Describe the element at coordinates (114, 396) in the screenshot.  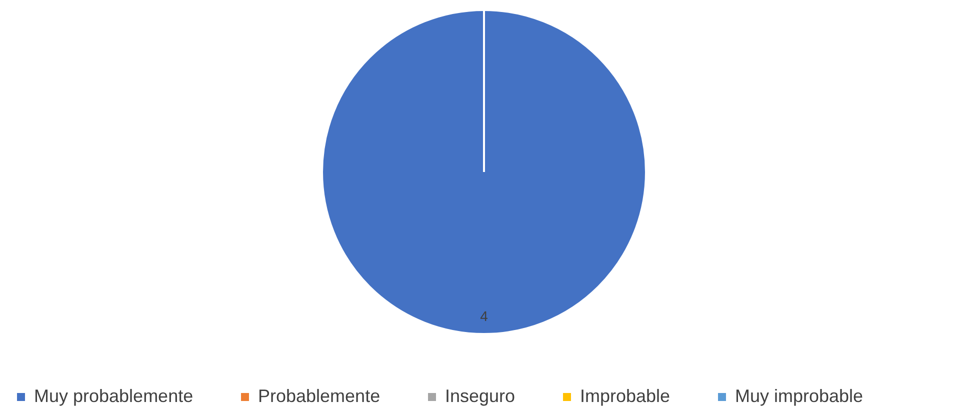
I see `legend-label: Muy probablemente` at that location.